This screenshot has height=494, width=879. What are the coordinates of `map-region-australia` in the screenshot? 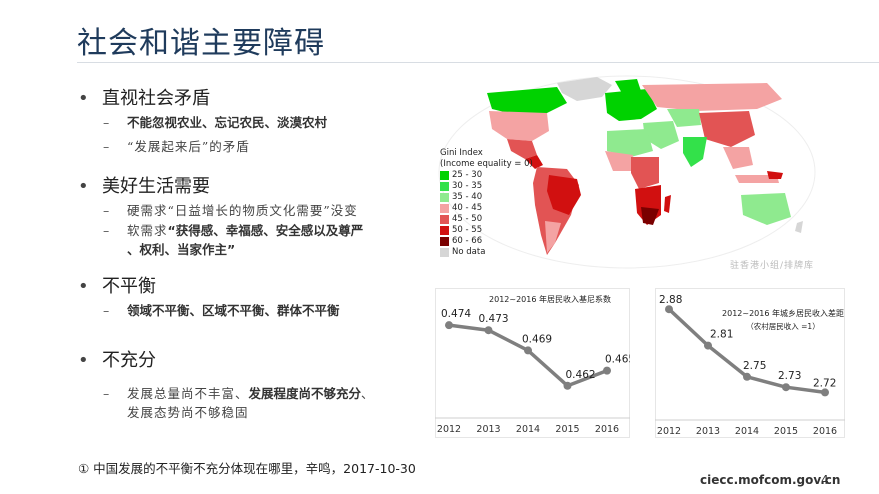 It's located at (766, 209).